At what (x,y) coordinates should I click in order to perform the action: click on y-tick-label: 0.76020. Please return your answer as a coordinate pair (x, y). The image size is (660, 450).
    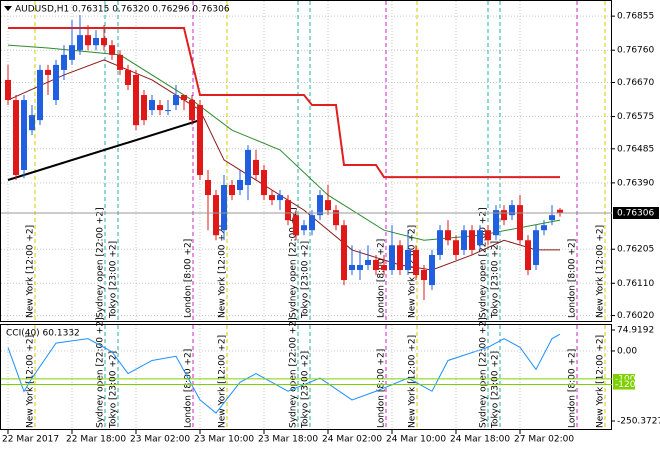
    Looking at the image, I should click on (635, 316).